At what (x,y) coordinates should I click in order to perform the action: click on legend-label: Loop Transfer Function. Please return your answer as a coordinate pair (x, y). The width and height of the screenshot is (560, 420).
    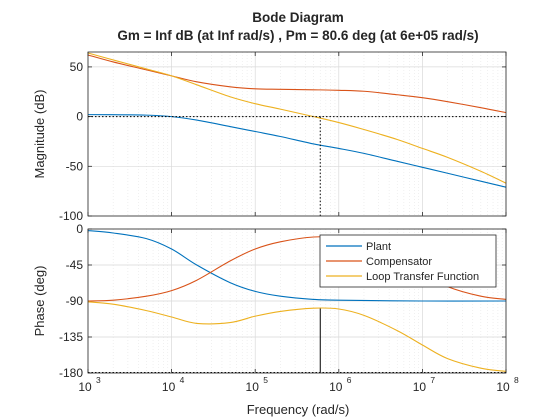
    Looking at the image, I should click on (422, 277).